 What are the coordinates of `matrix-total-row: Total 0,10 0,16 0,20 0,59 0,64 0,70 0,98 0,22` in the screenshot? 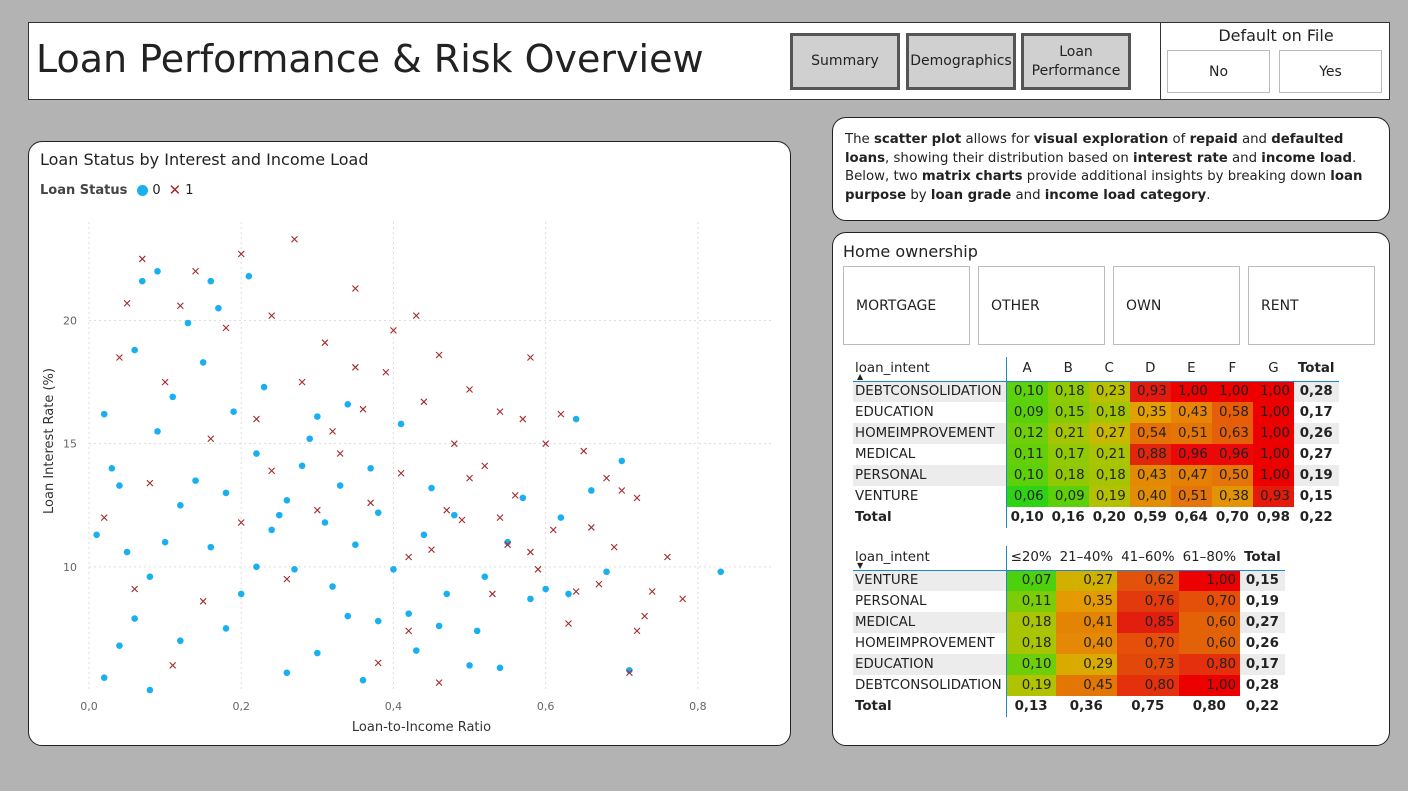 It's located at (1096, 517).